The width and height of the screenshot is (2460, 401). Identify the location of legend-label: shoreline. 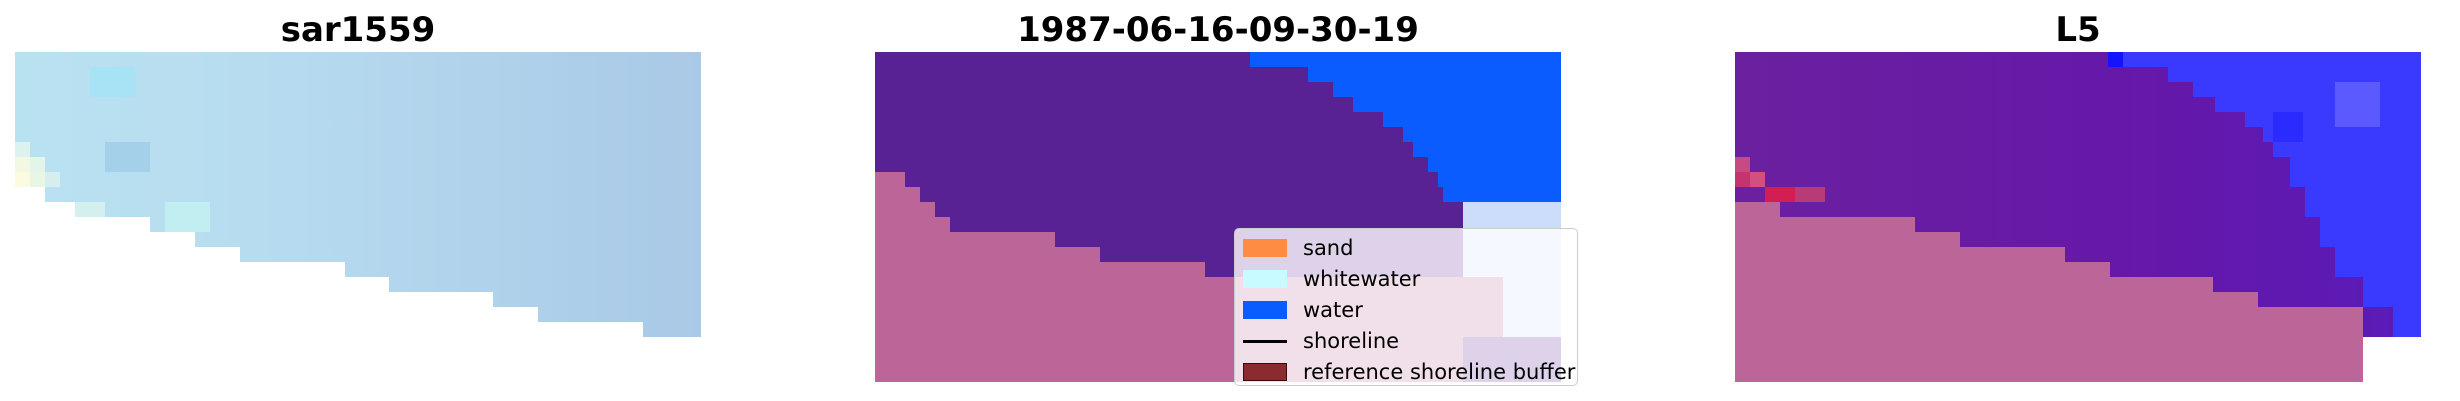
(1351, 341).